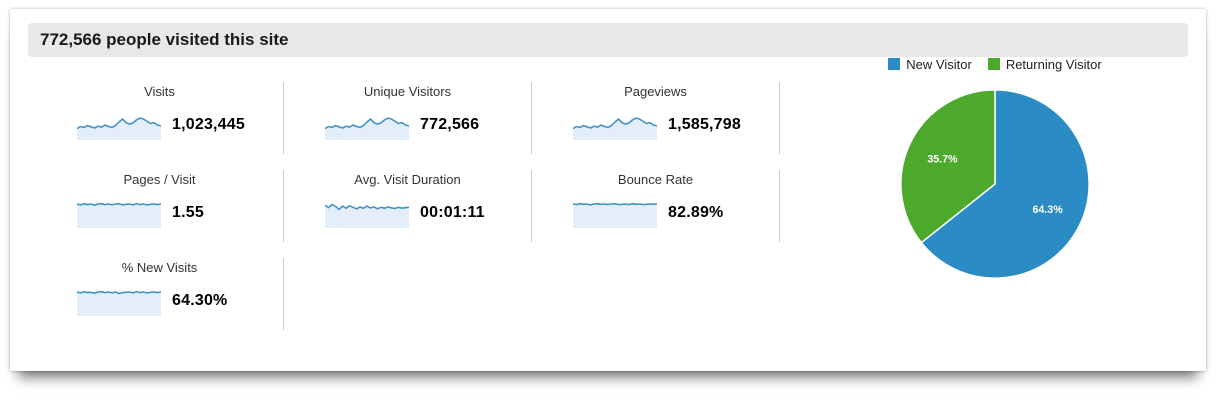 The height and width of the screenshot is (405, 1217). I want to click on metric-visits: Visits 1,023,445, so click(160, 118).